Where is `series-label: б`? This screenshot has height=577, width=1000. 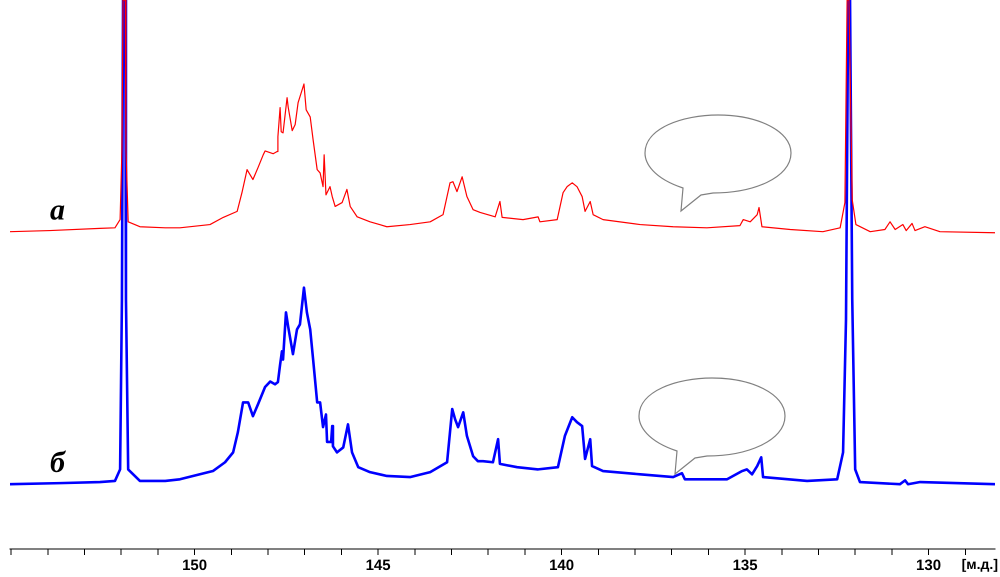 series-label: б is located at coordinates (58, 462).